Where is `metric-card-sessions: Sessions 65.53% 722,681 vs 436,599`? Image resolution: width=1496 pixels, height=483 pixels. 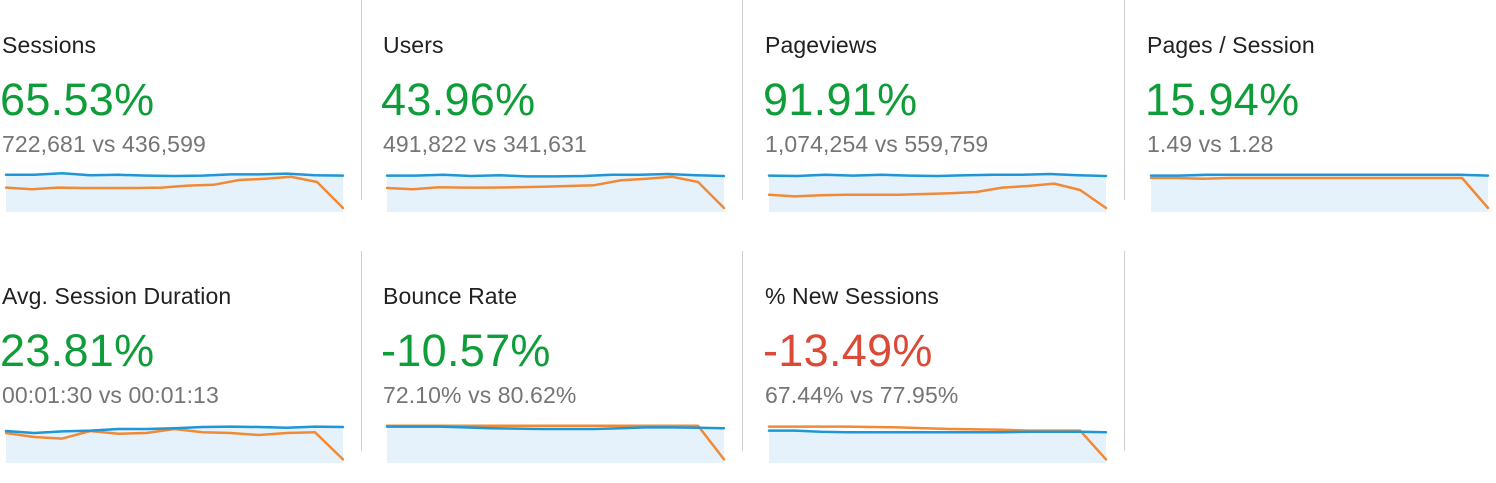 metric-card-sessions: Sessions 65.53% 722,681 vs 436,599 is located at coordinates (181, 110).